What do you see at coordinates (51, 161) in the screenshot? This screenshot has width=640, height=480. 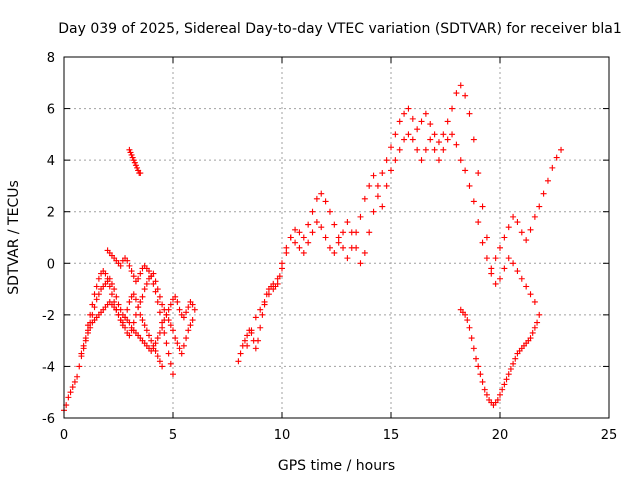 I see `y-tick-label: 4` at bounding box center [51, 161].